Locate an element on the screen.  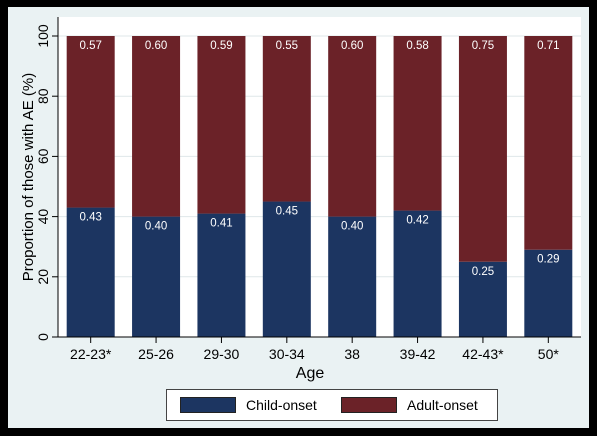
data-label-adult-onset: 0.71 is located at coordinates (548, 46).